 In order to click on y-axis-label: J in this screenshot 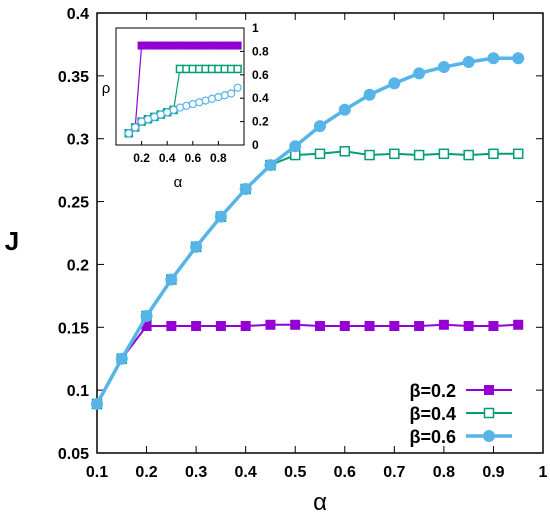, I will do `click(12, 241)`.